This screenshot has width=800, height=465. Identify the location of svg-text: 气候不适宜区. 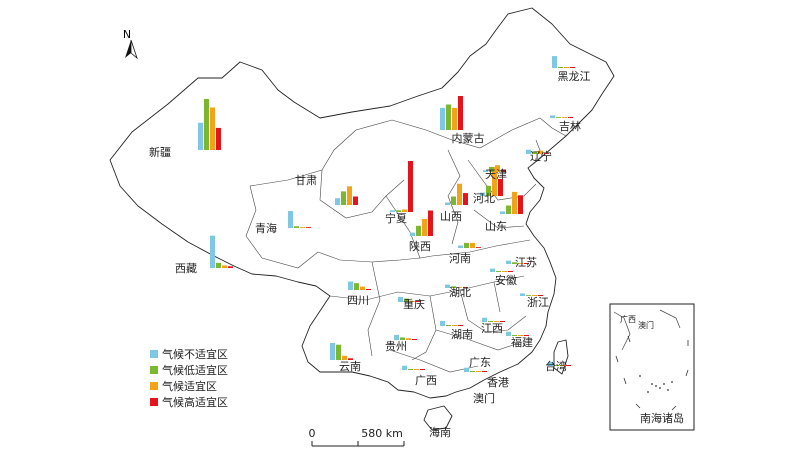
(195, 354).